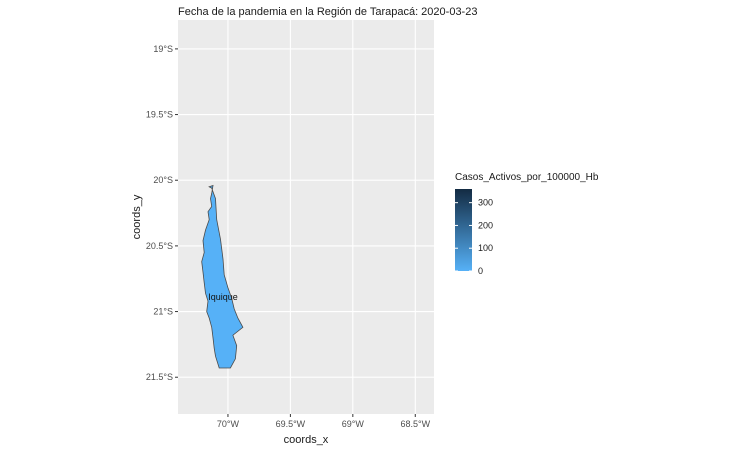  I want to click on legend-ticks: 0 100 200 300, so click(474, 237).